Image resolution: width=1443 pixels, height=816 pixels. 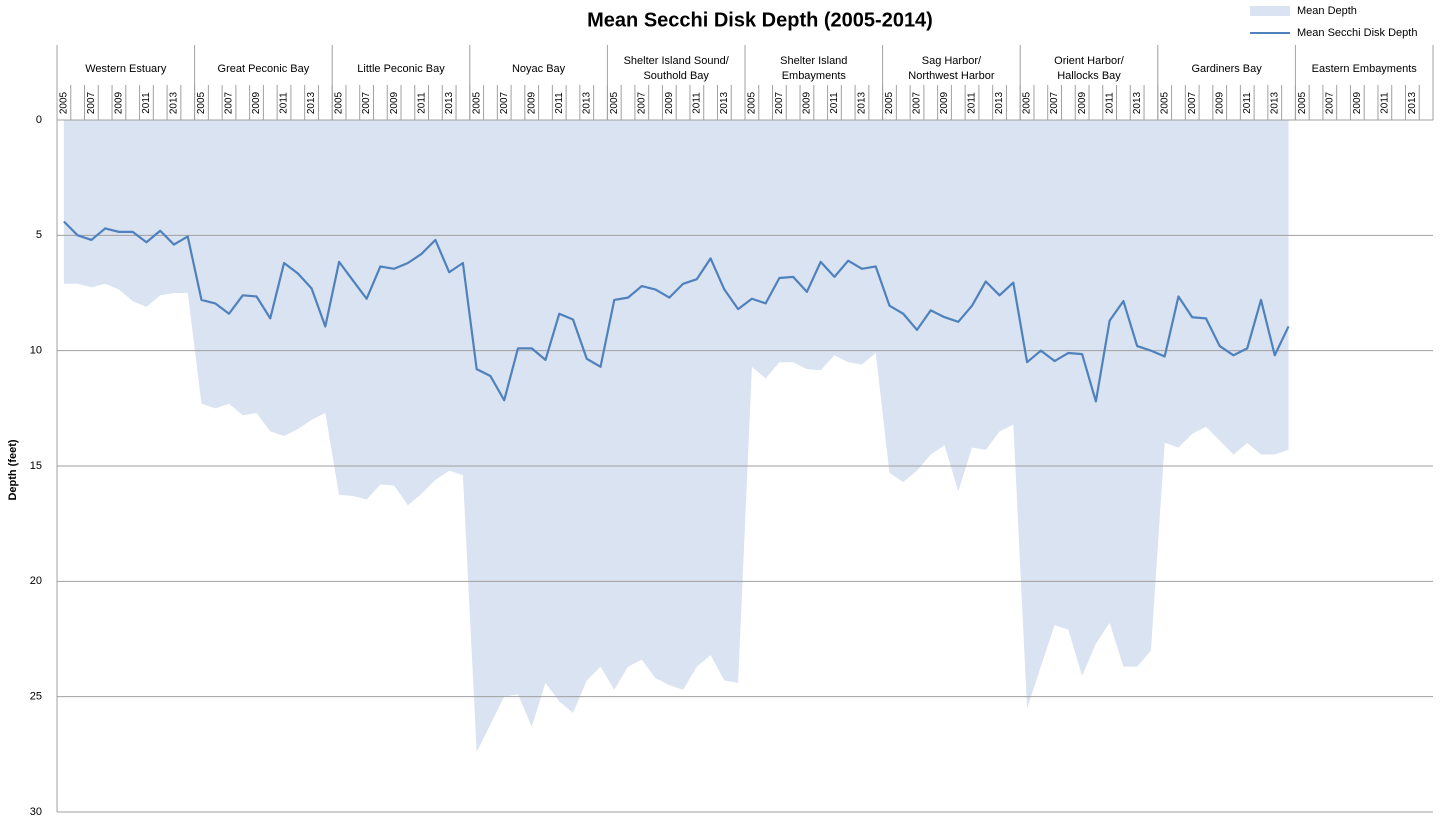 What do you see at coordinates (1226, 69) in the screenshot?
I see `group-label: Gardiners Bay` at bounding box center [1226, 69].